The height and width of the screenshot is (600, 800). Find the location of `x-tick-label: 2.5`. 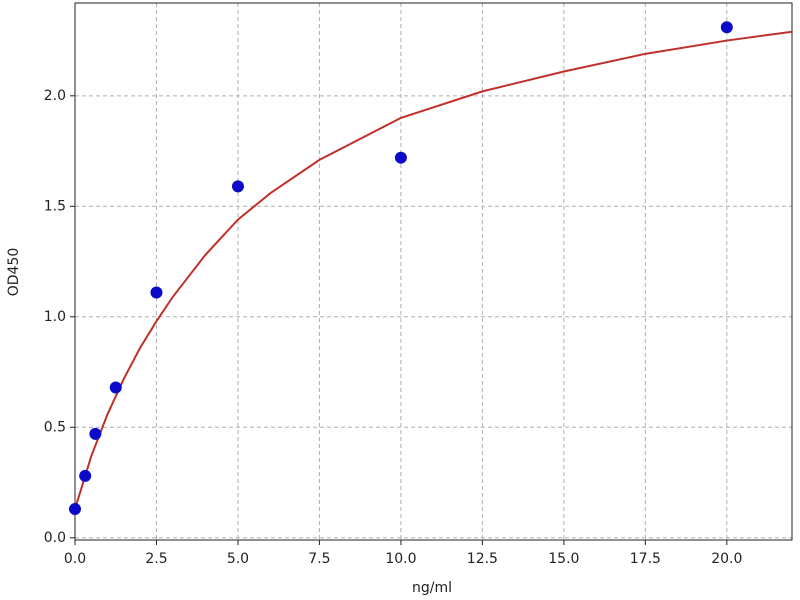

x-tick-label: 2.5 is located at coordinates (156, 559).